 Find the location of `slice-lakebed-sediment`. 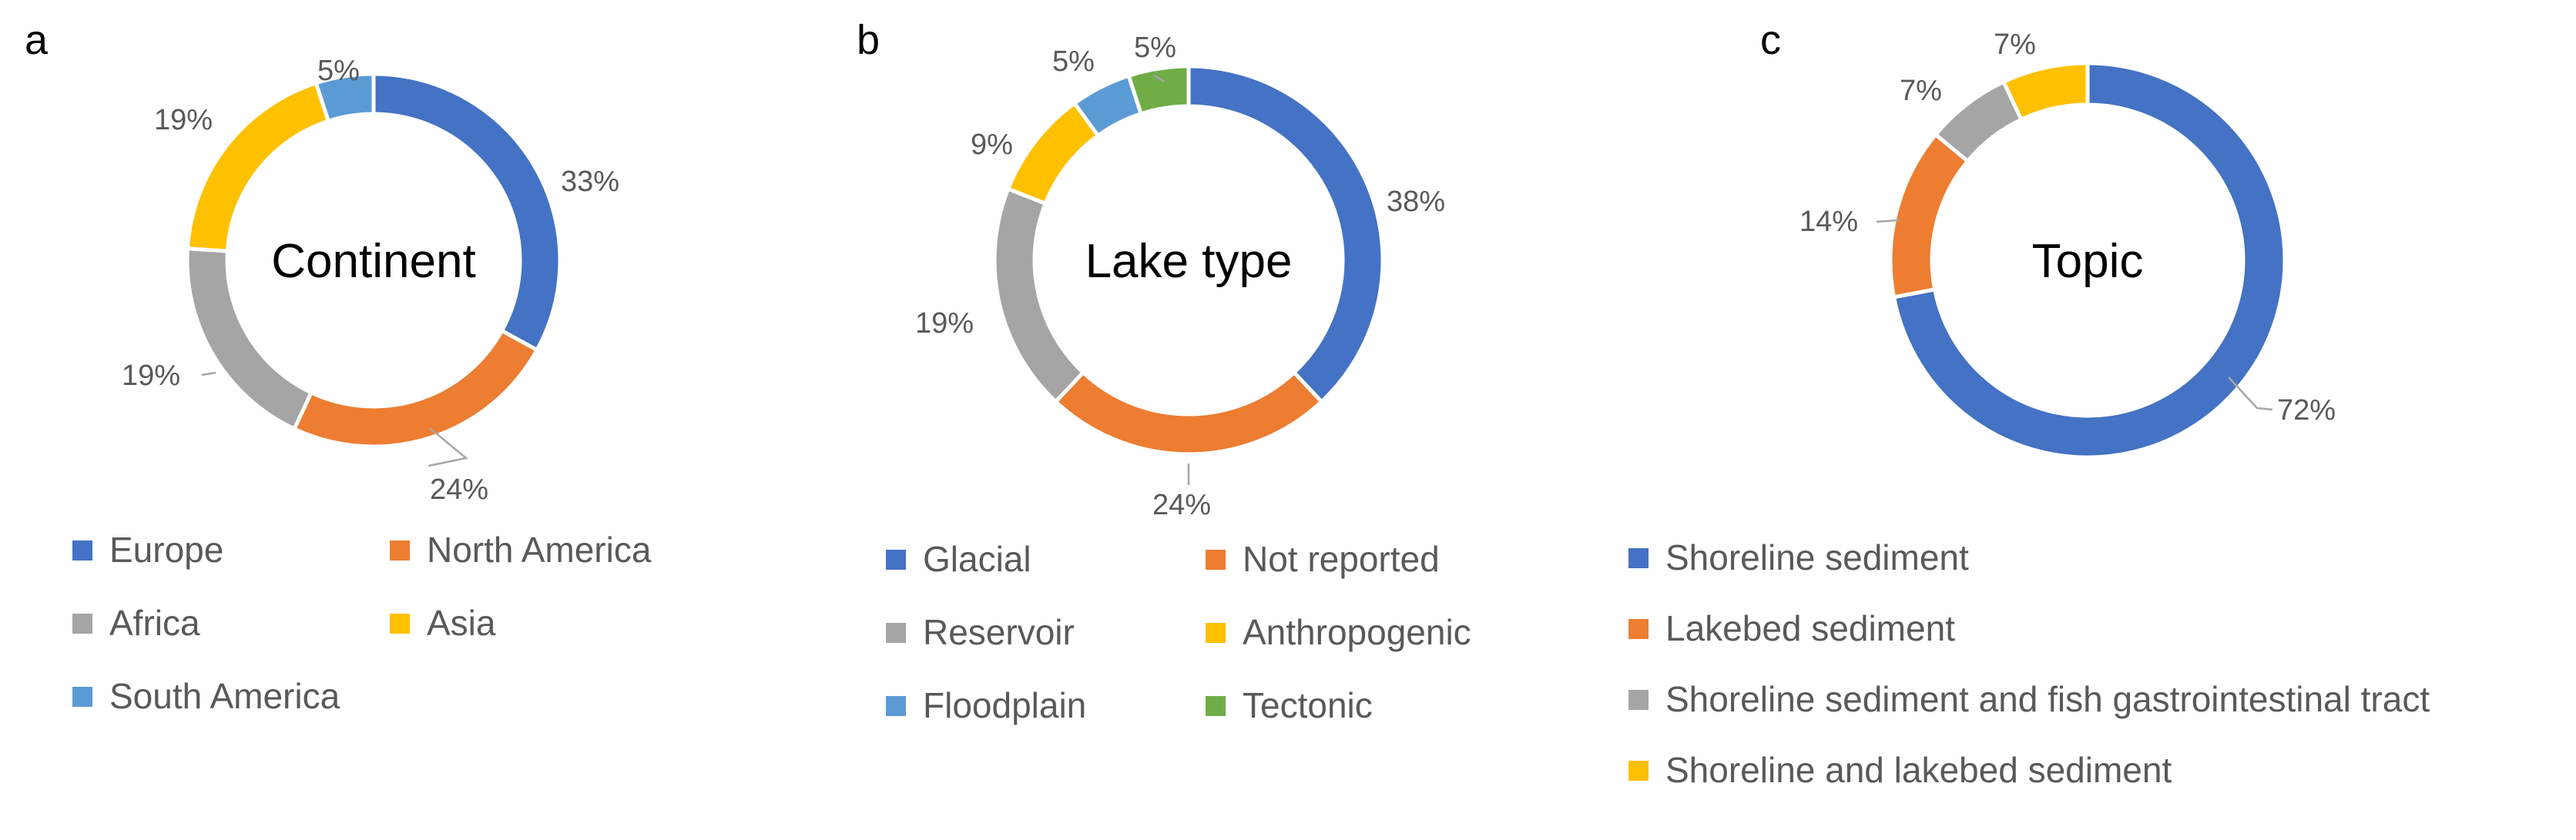

slice-lakebed-sediment is located at coordinates (1929, 216).